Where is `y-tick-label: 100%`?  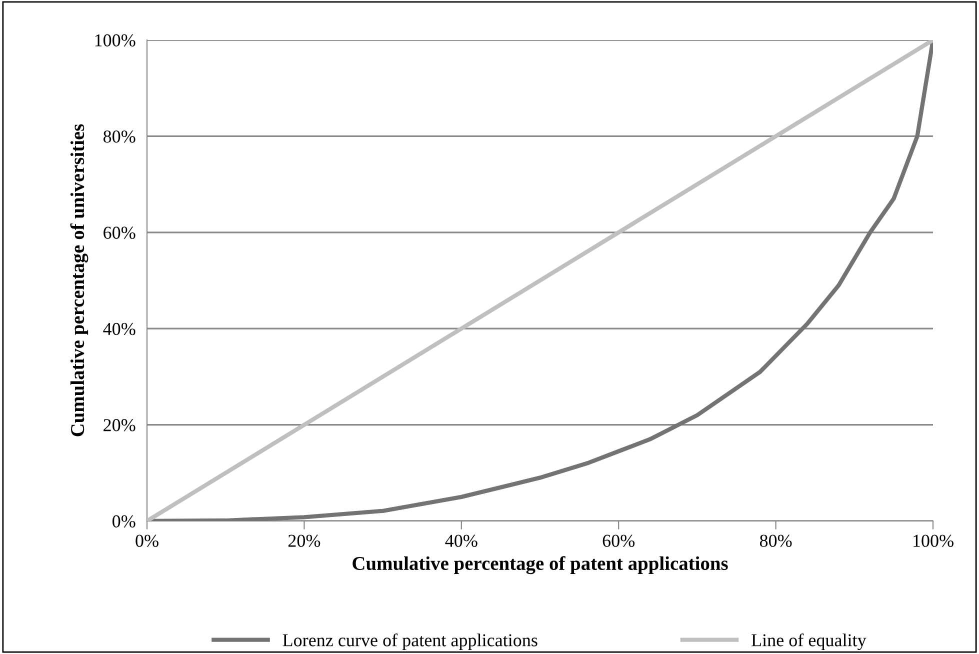 y-tick-label: 100% is located at coordinates (115, 40).